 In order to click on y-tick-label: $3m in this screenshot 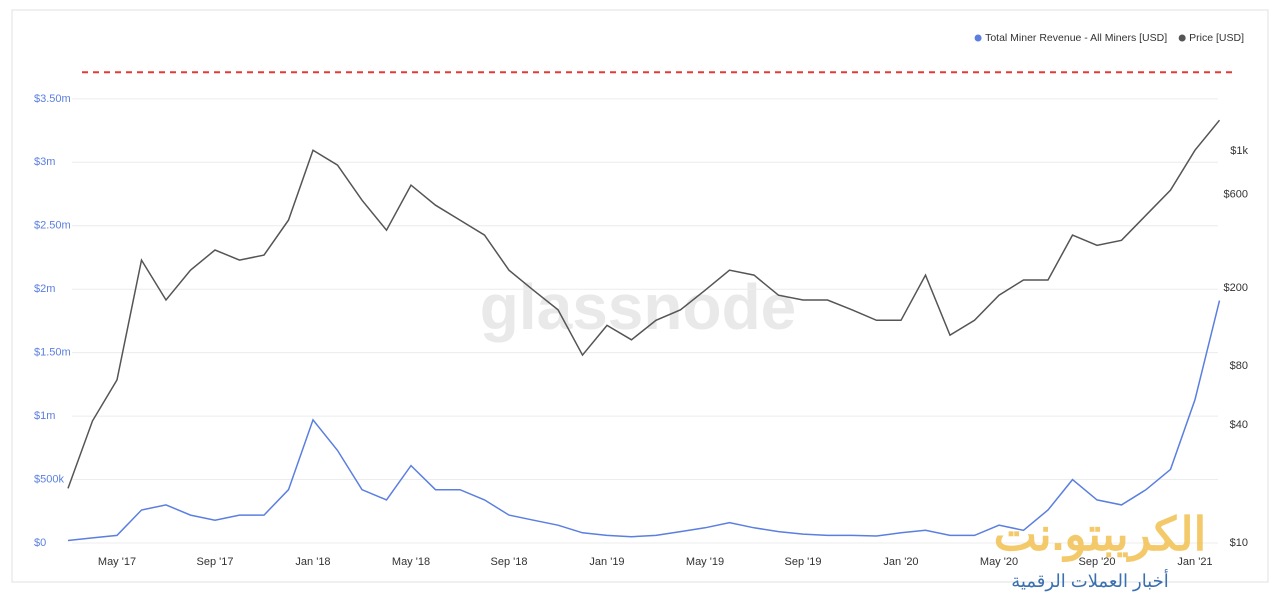, I will do `click(44, 162)`.